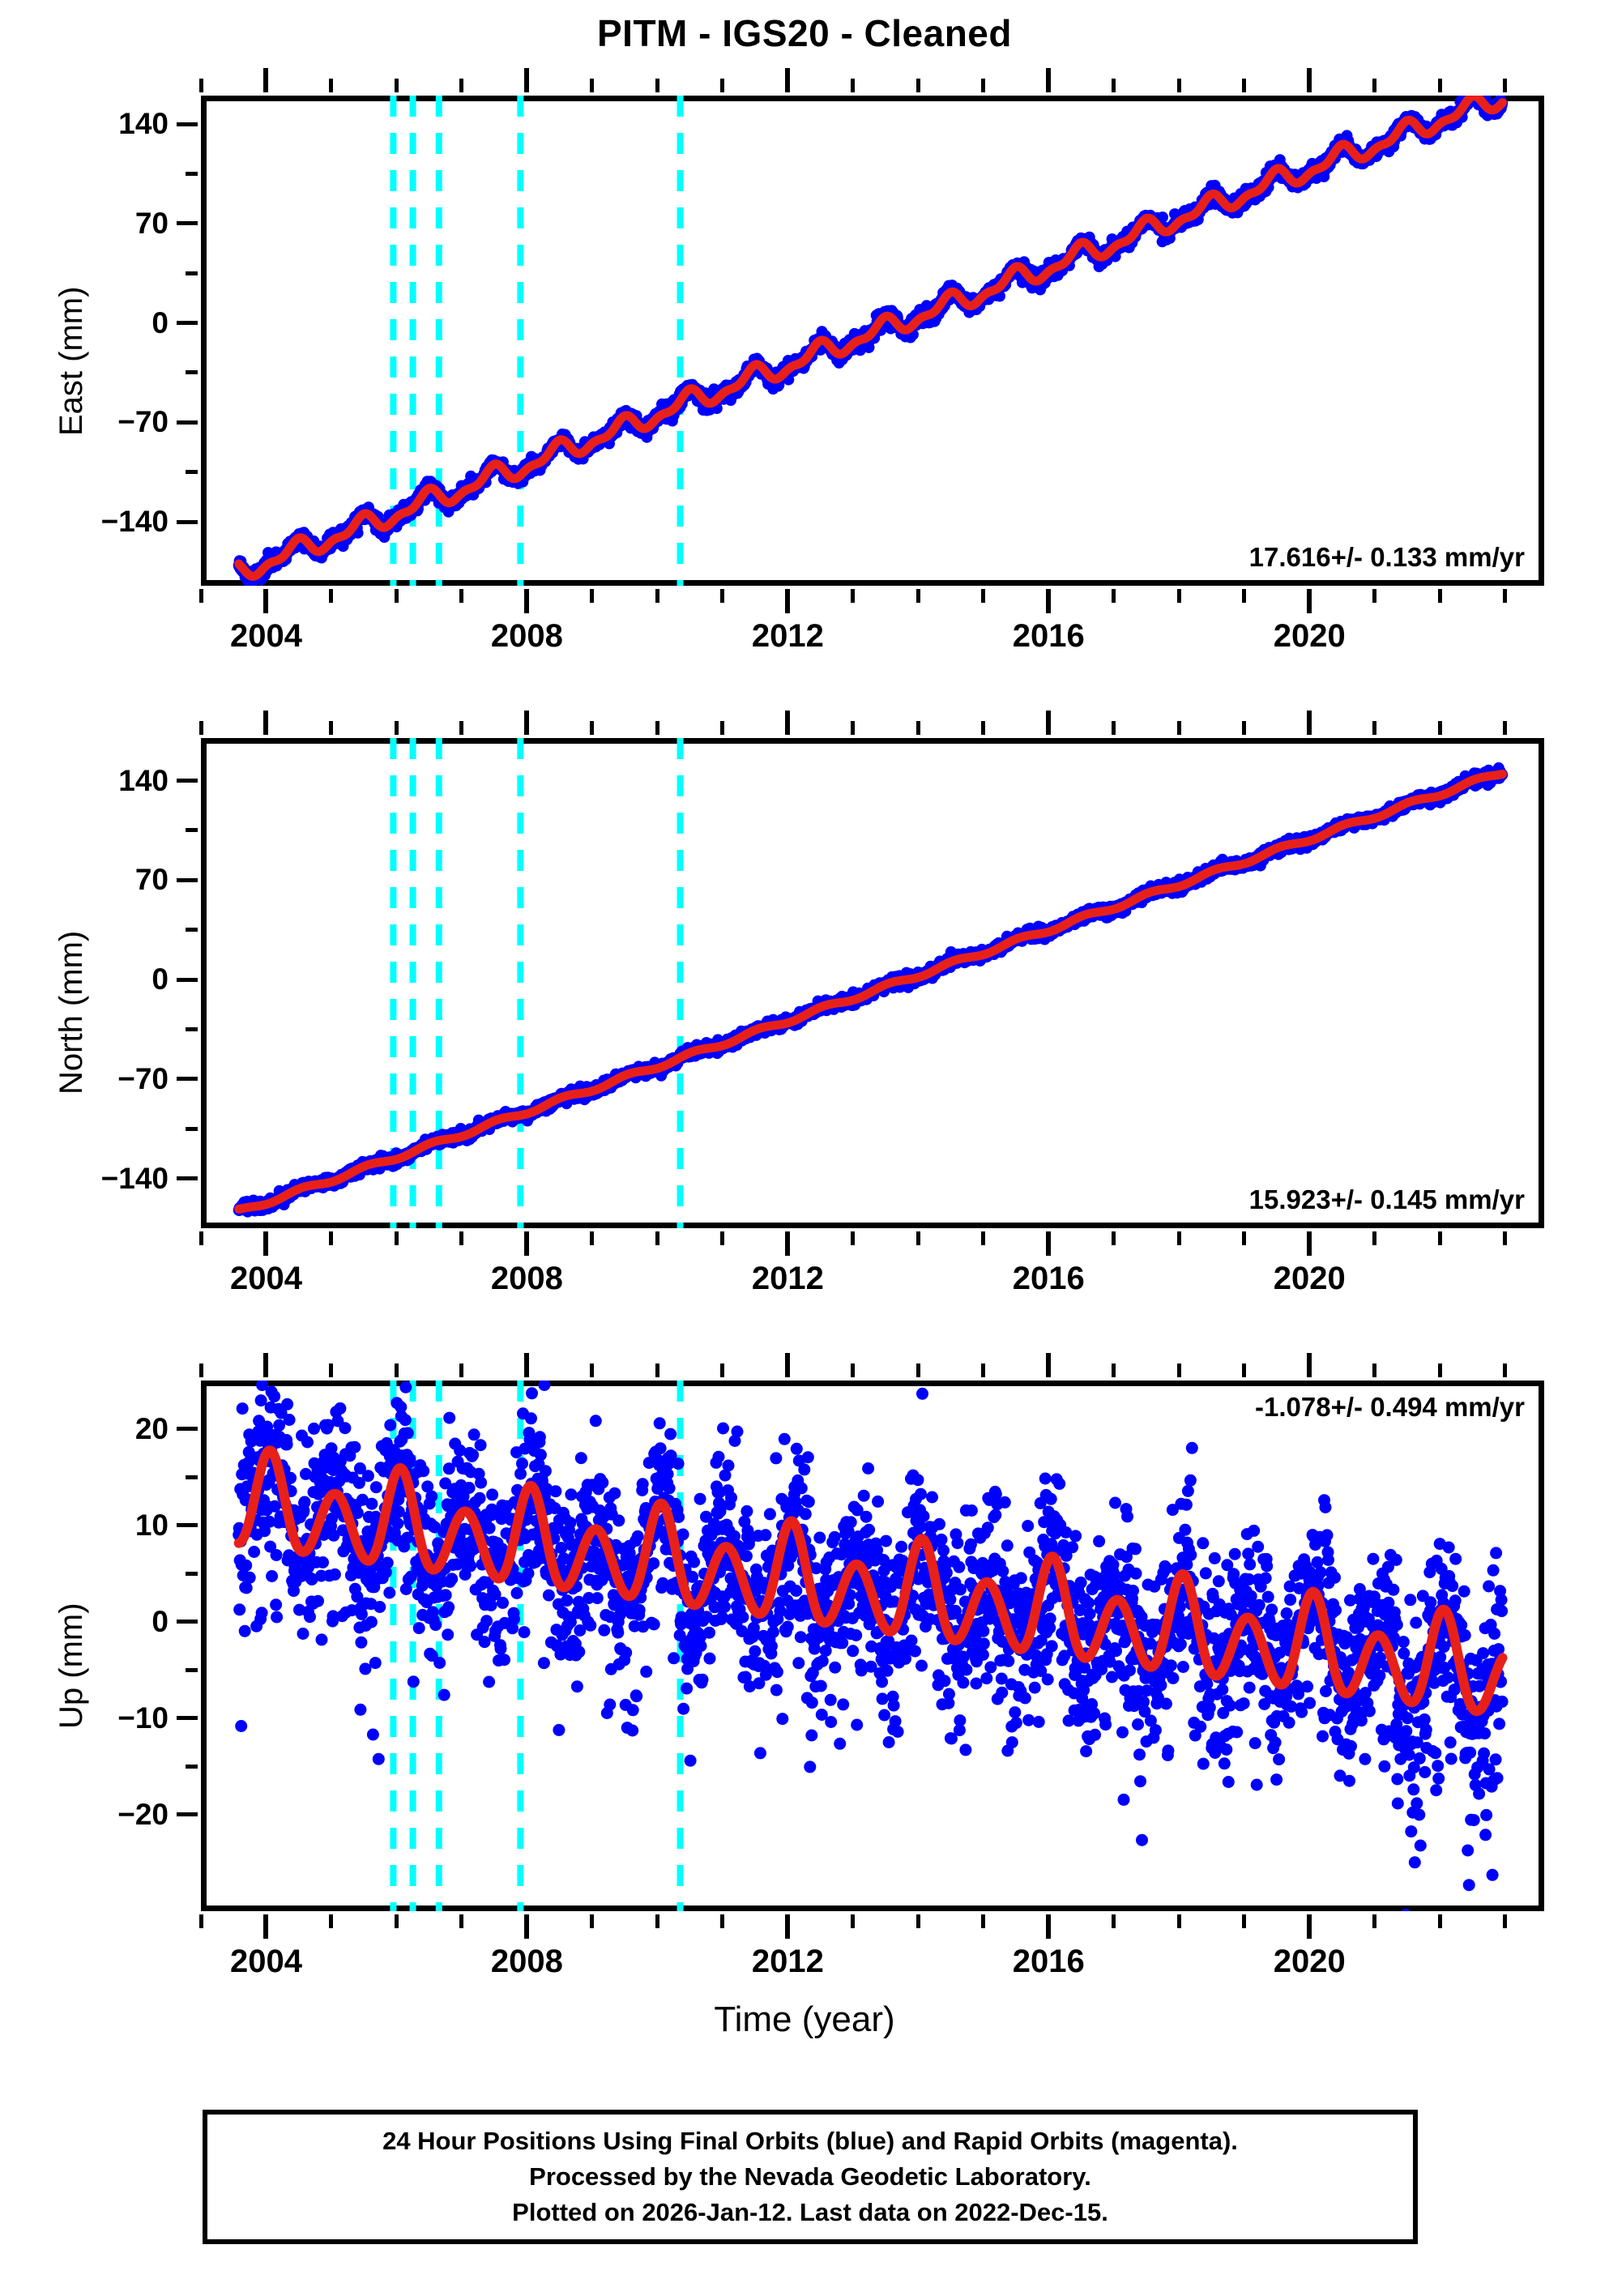 The width and height of the screenshot is (1609, 2296). Describe the element at coordinates (143, 780) in the screenshot. I see `y-tick-label: 140` at that location.